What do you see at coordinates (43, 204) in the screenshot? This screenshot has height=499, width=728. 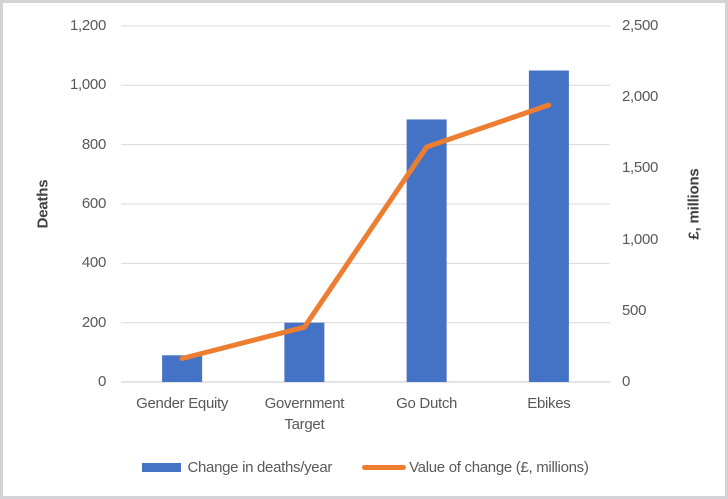 I see `left-axis-title: Deaths` at bounding box center [43, 204].